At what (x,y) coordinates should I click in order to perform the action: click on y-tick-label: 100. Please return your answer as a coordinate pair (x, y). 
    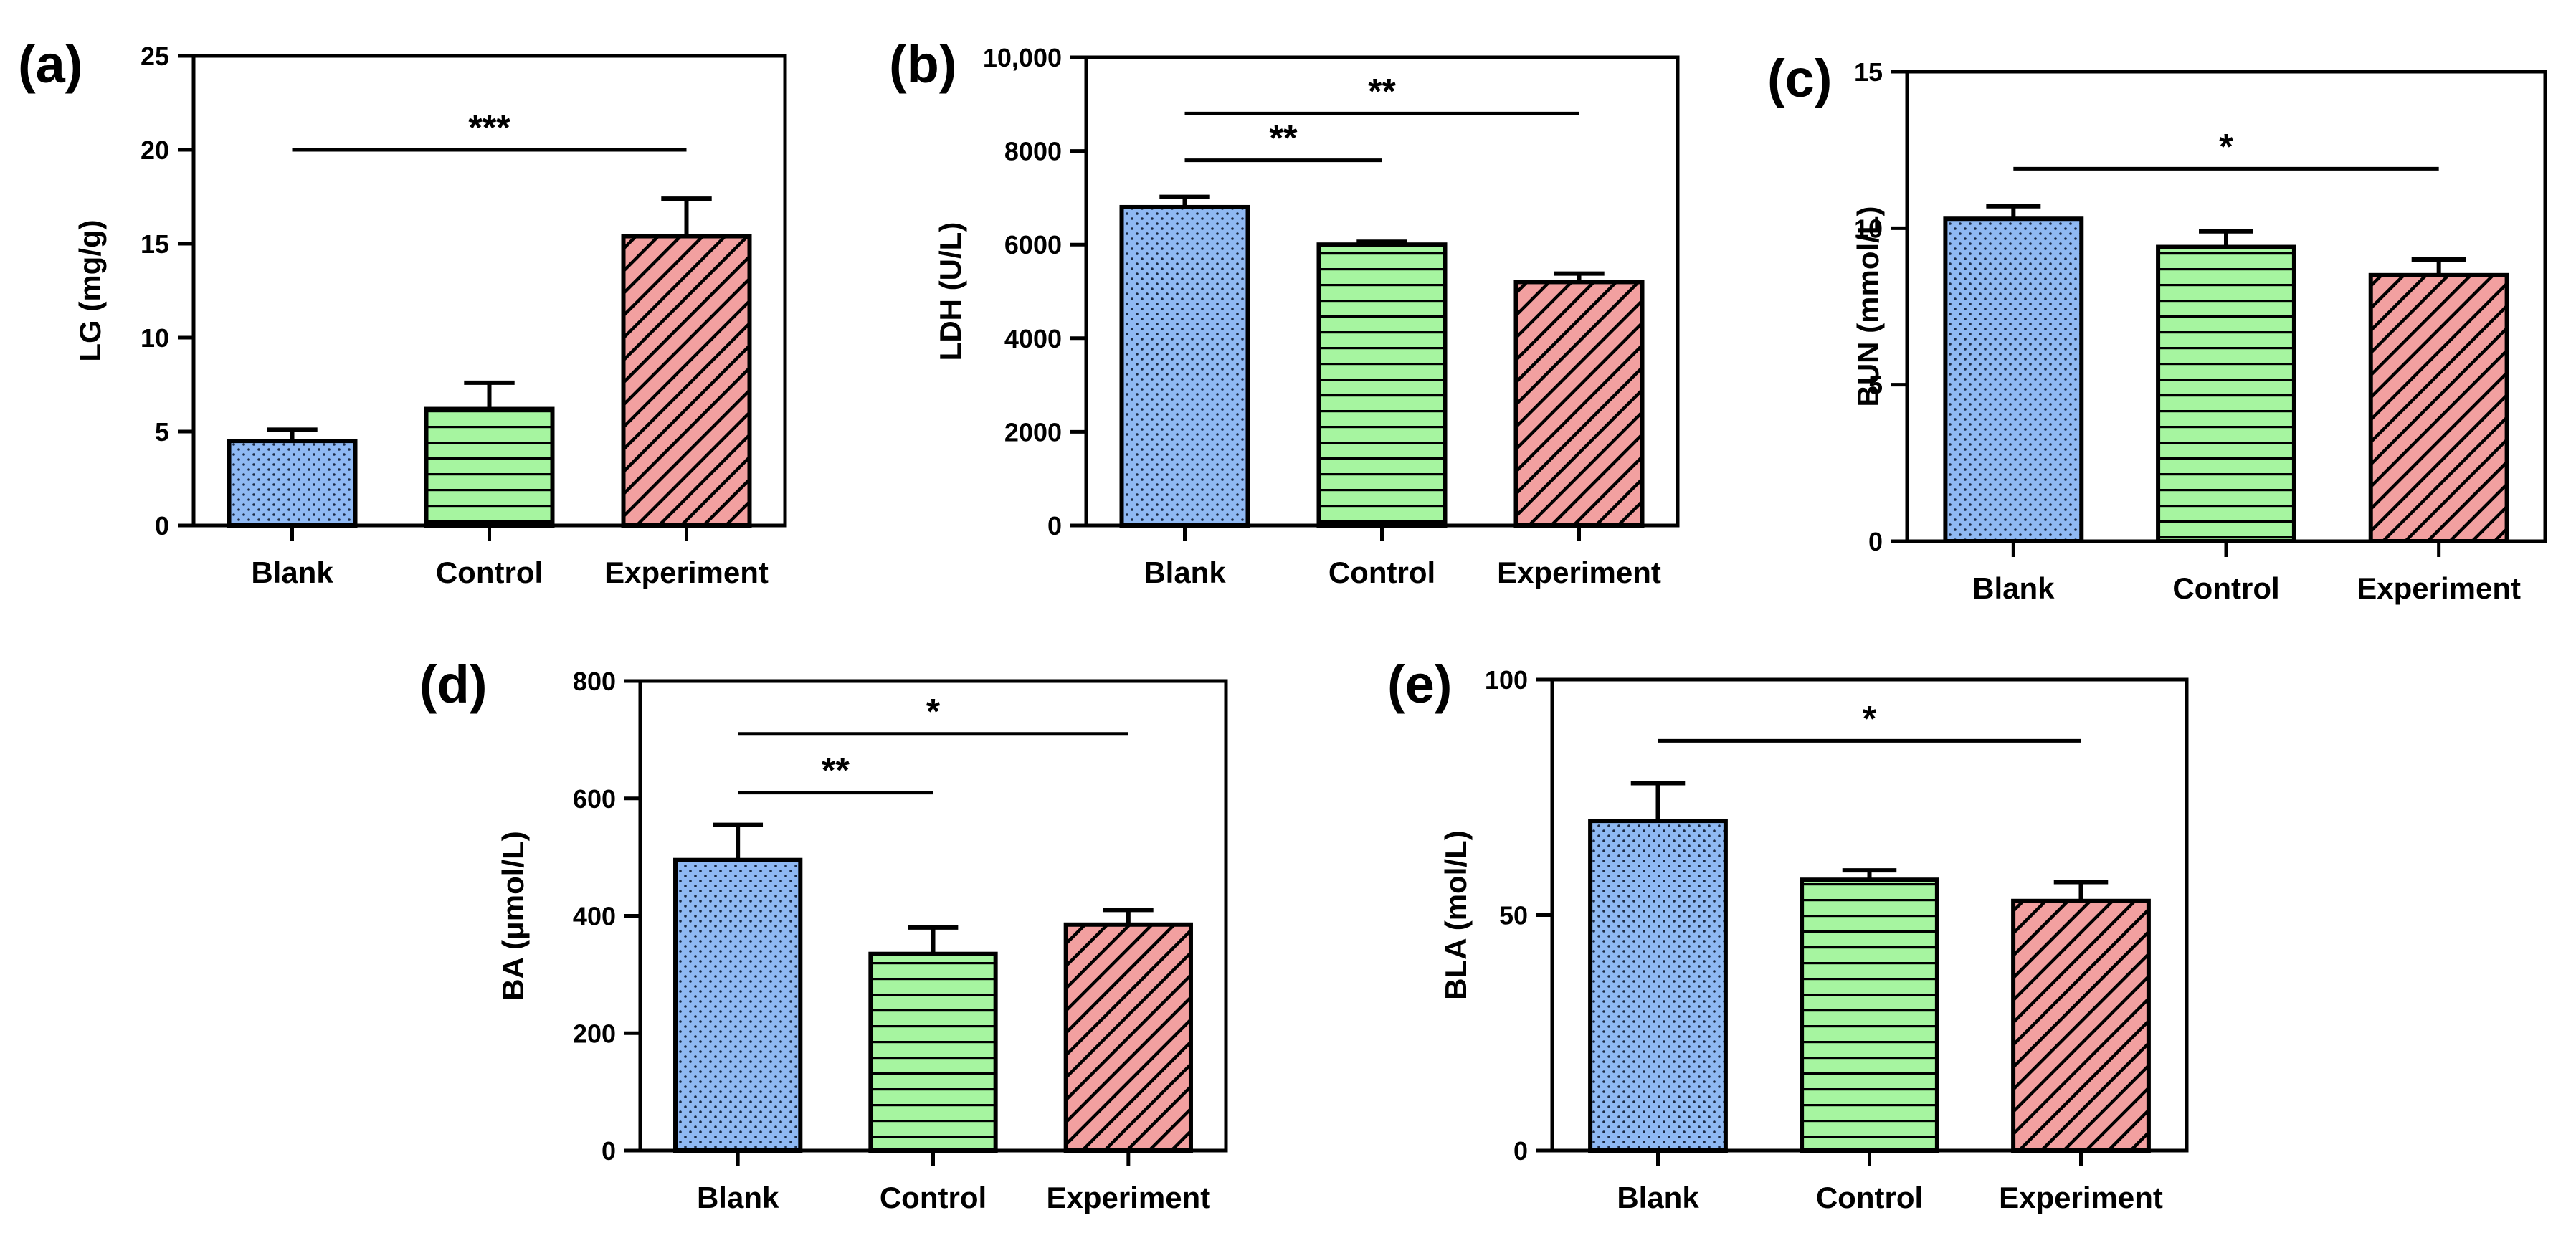
    Looking at the image, I should click on (1506, 680).